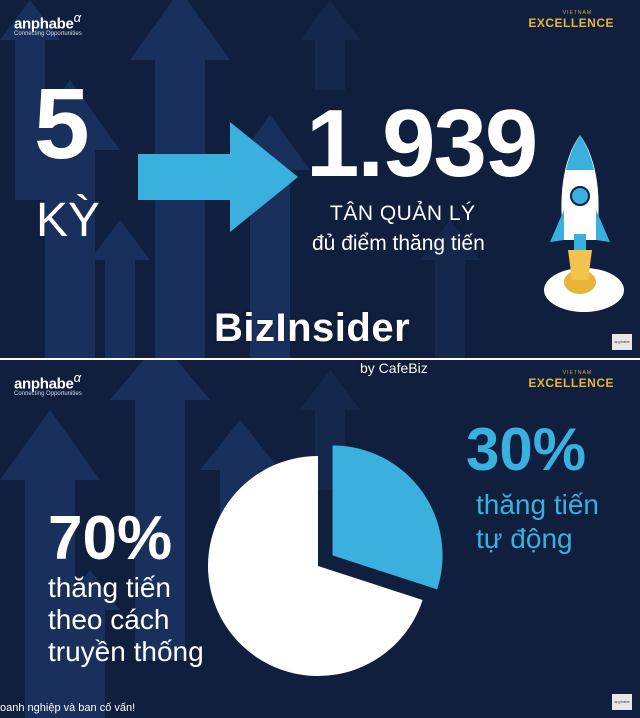  I want to click on traditional-promotion-label: thăng tiến theo cách truyền thống, so click(126, 619).